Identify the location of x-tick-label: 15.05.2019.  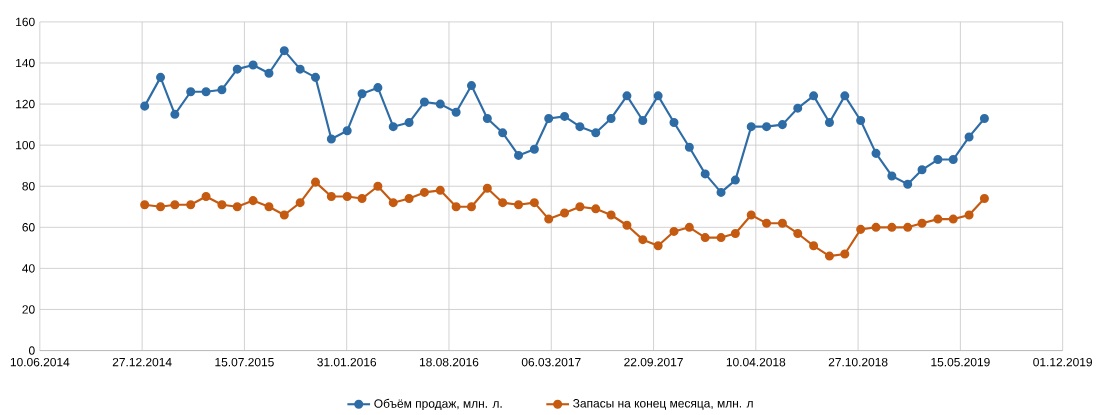
(960, 362).